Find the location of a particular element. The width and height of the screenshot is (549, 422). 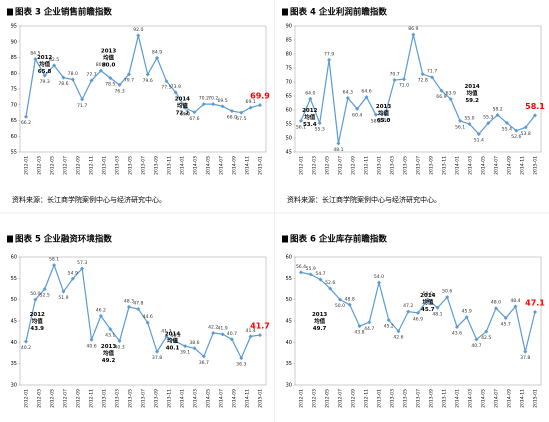

x-tick-label: 2014-11 is located at coordinates (523, 398).